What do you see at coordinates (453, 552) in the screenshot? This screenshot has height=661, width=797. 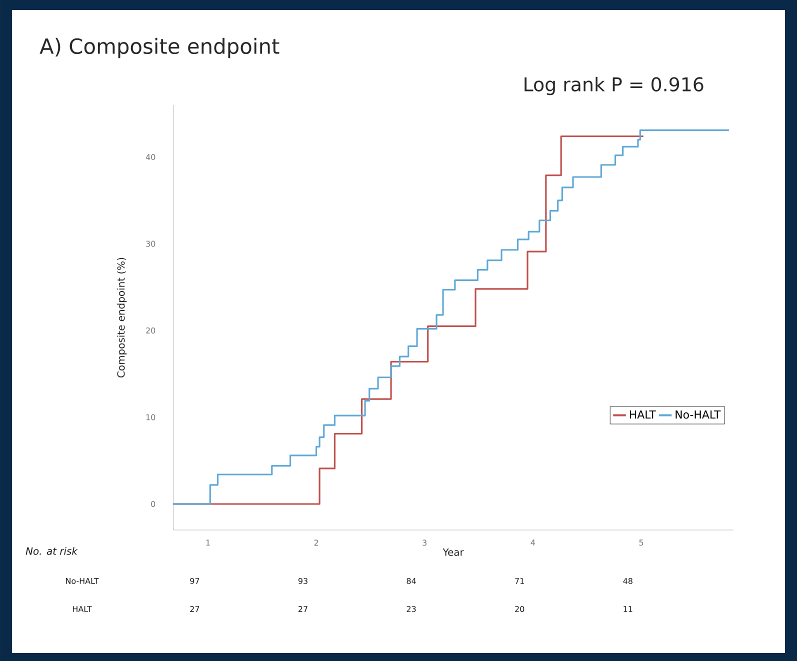 I see `x-axis-title: Year` at bounding box center [453, 552].